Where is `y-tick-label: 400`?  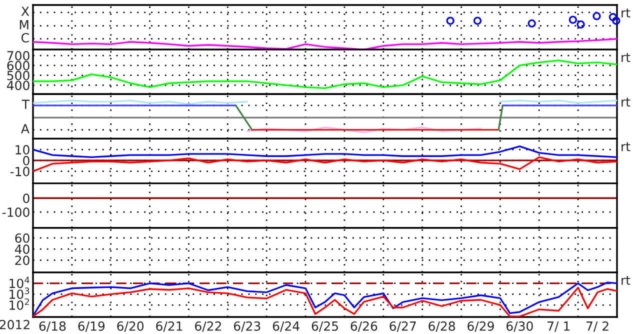
y-tick-label: 400 is located at coordinates (18, 85).